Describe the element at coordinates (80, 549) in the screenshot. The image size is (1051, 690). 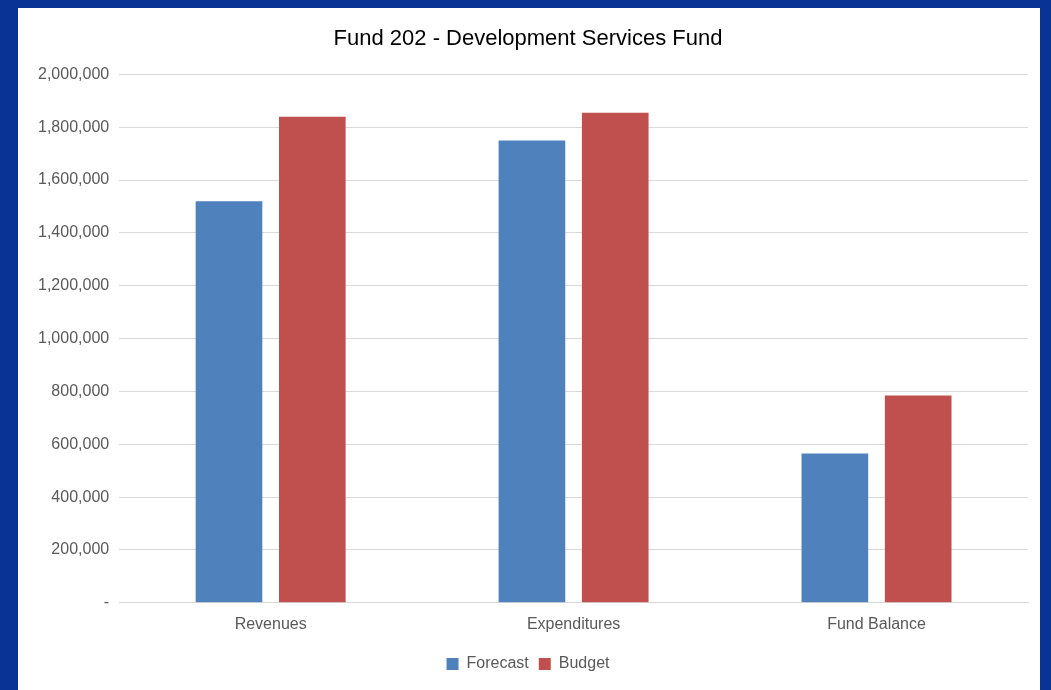
I see `y-tick-label: 200,000` at that location.